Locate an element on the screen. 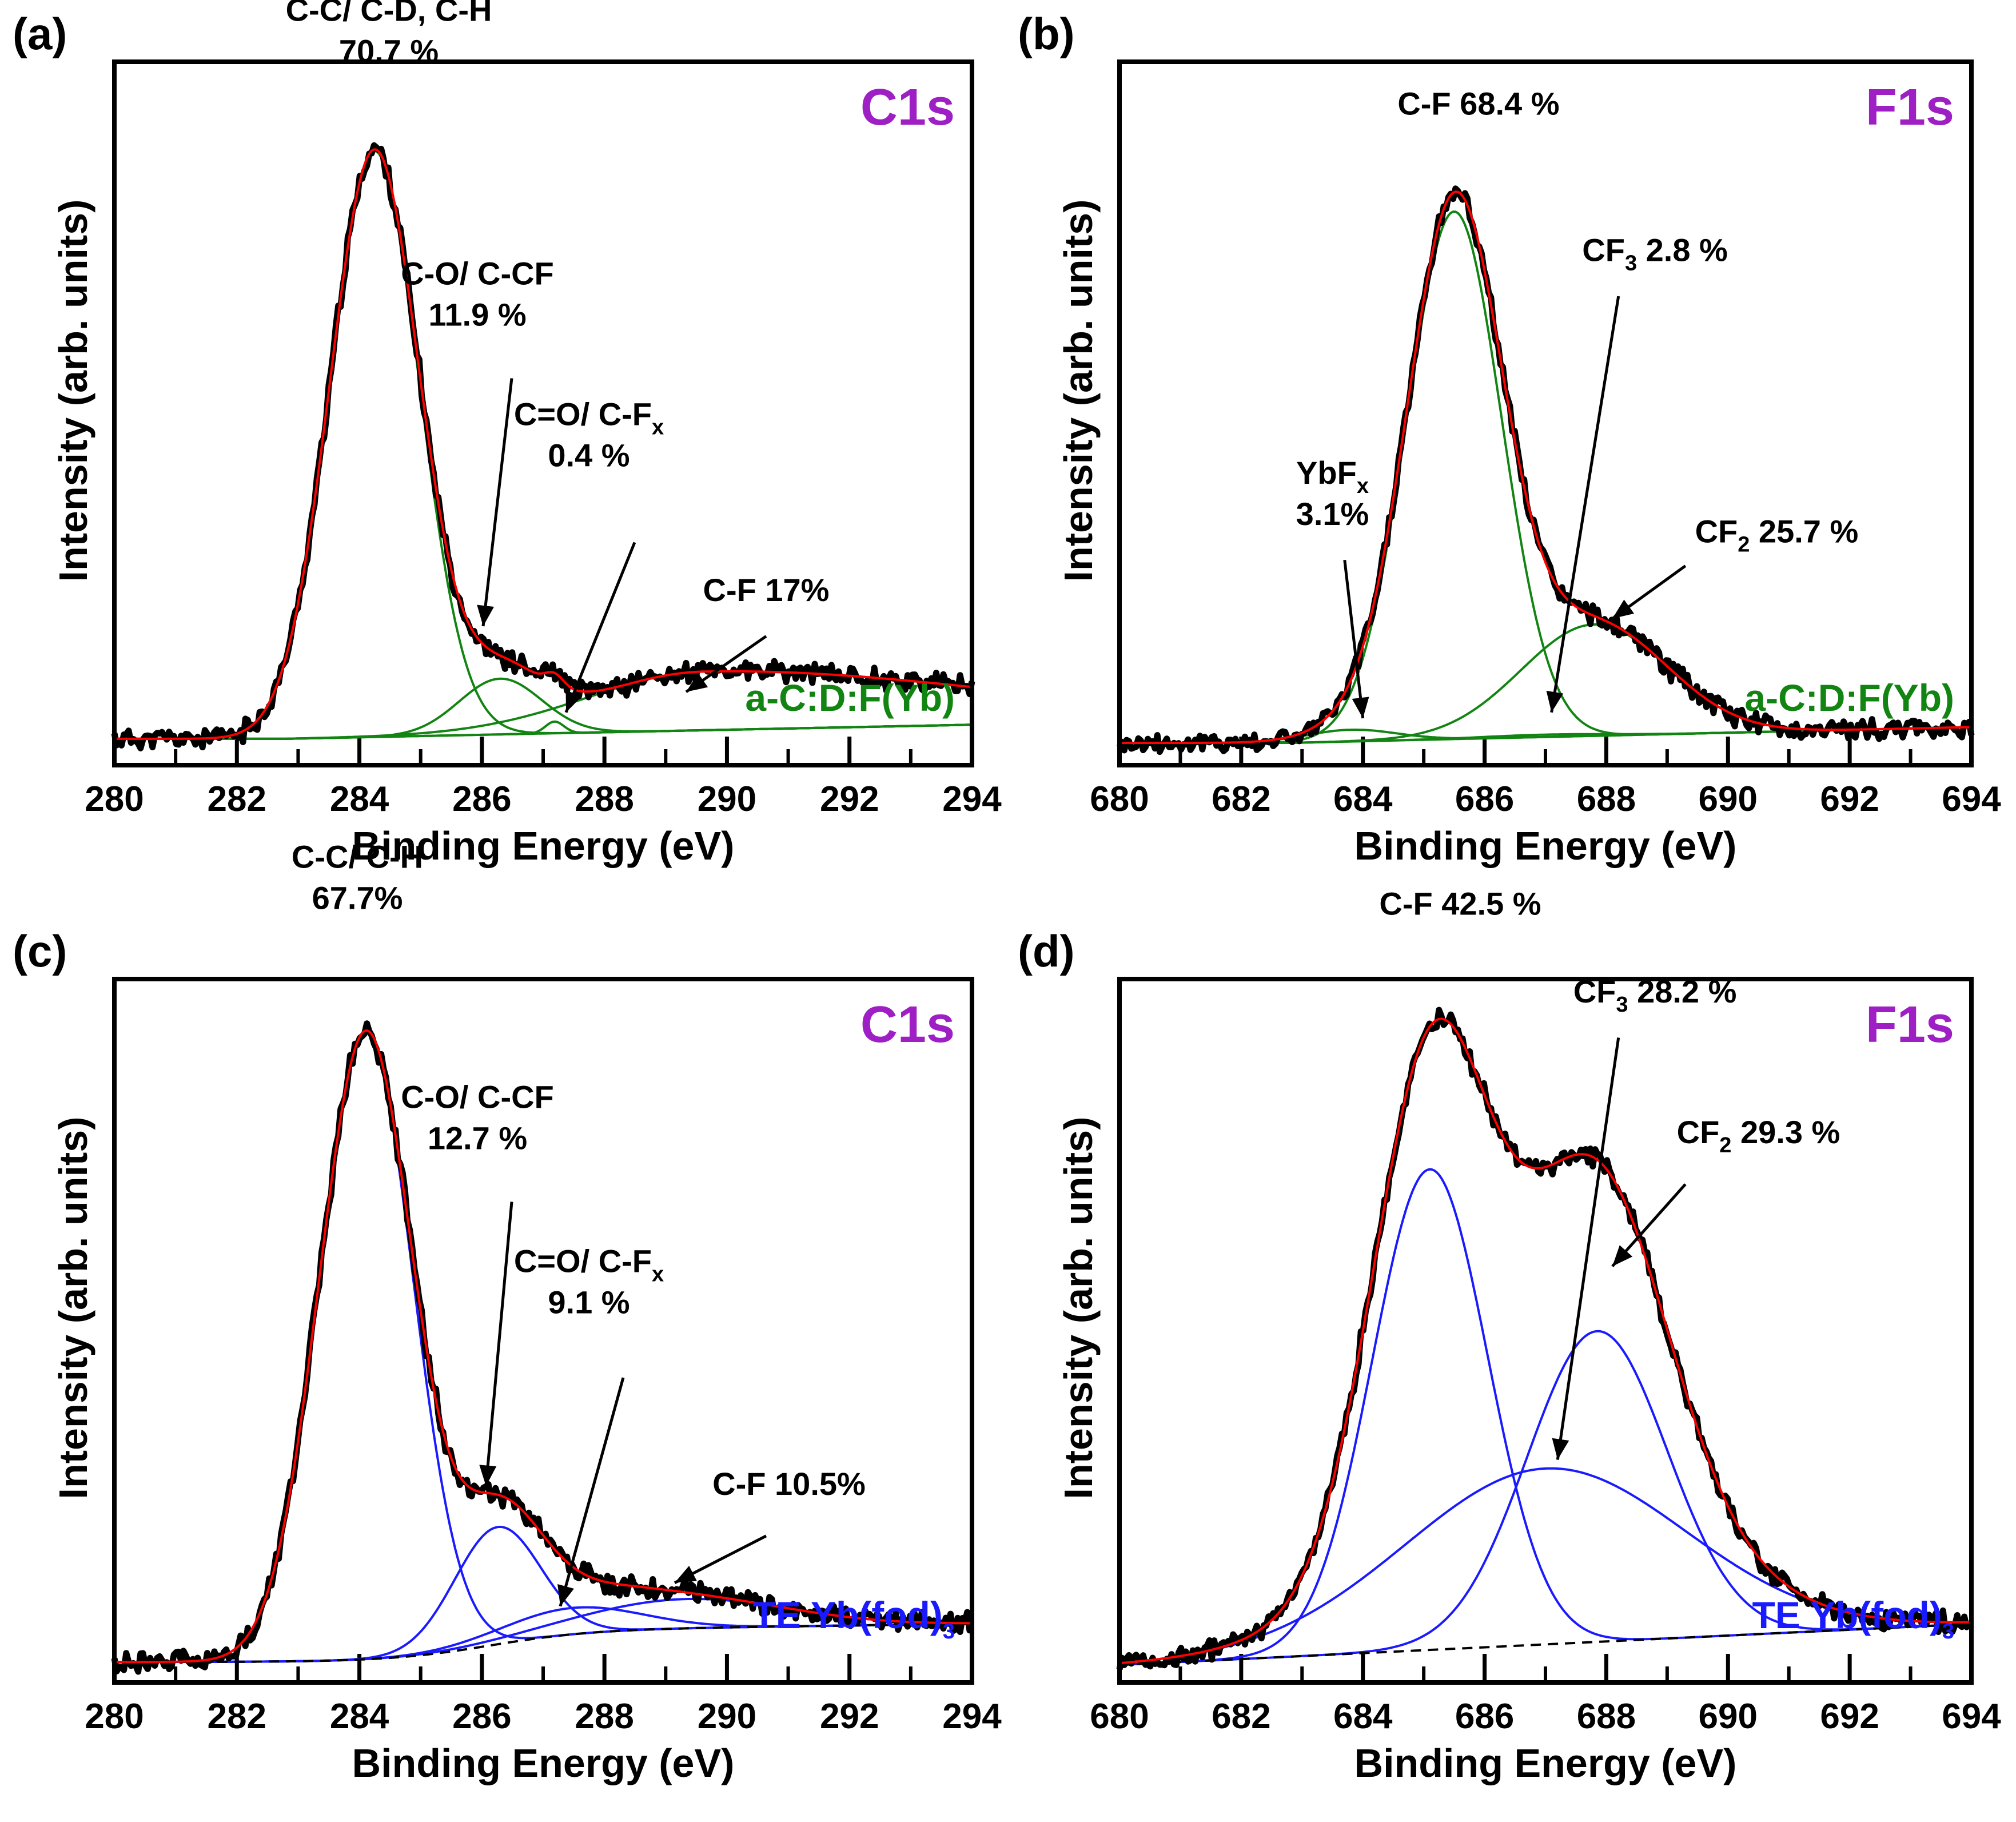 The image size is (2016, 1822). peak-annotation: CF2 25.7 % is located at coordinates (1777, 535).